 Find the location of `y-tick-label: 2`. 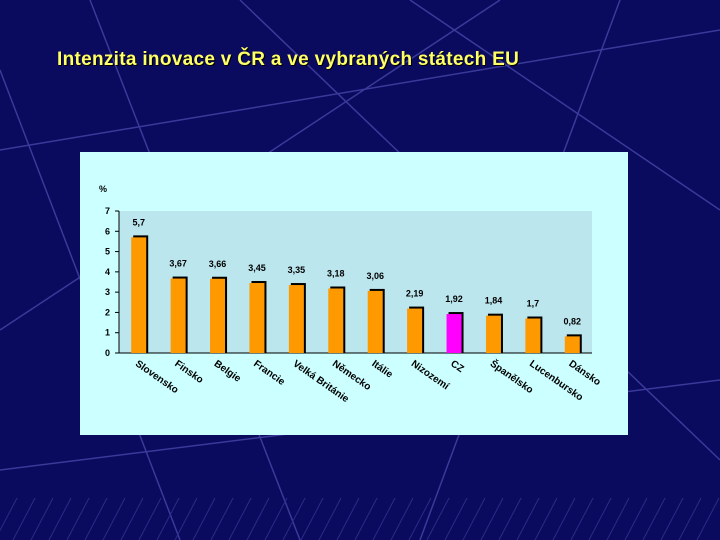

y-tick-label: 2 is located at coordinates (107, 312).